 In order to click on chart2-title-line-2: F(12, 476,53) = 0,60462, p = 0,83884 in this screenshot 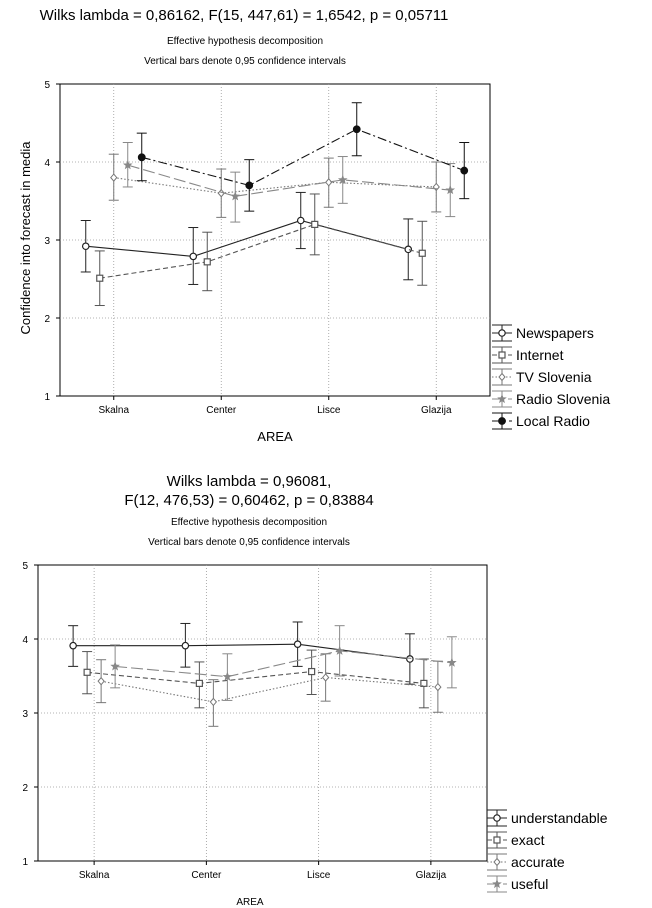, I will do `click(248, 500)`.